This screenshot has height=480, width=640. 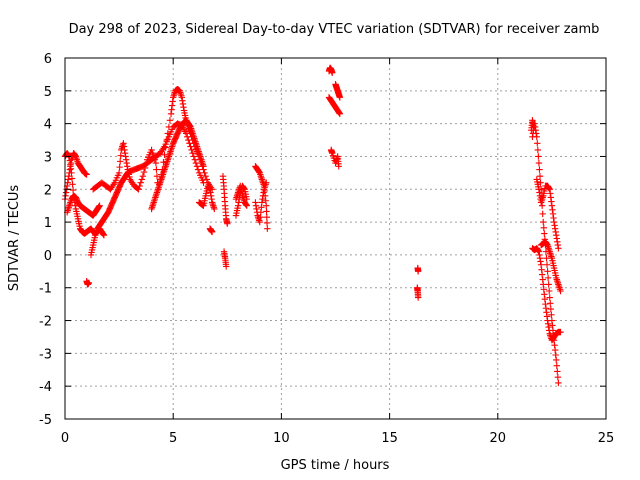 What do you see at coordinates (173, 438) in the screenshot?
I see `x-tick-label: 5` at bounding box center [173, 438].